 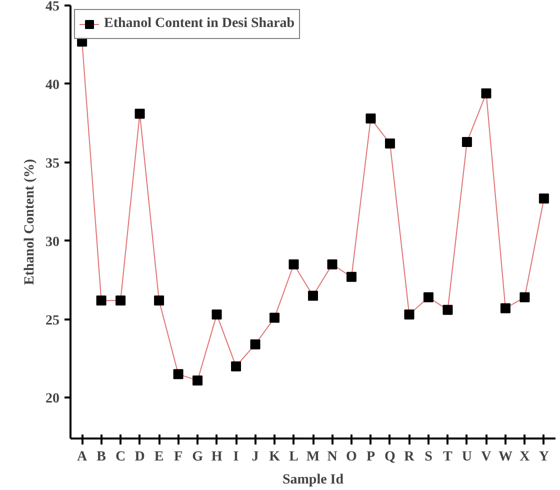 I want to click on x-tick-label: Y, so click(x=544, y=457).